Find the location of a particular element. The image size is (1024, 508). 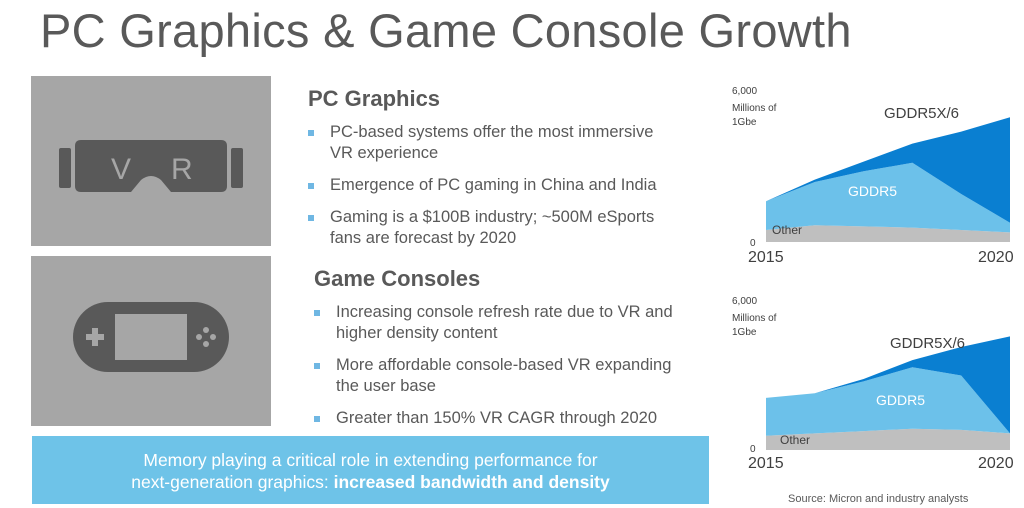

list-item: Greater than 150% VR CAGR through 2020 is located at coordinates (504, 418).